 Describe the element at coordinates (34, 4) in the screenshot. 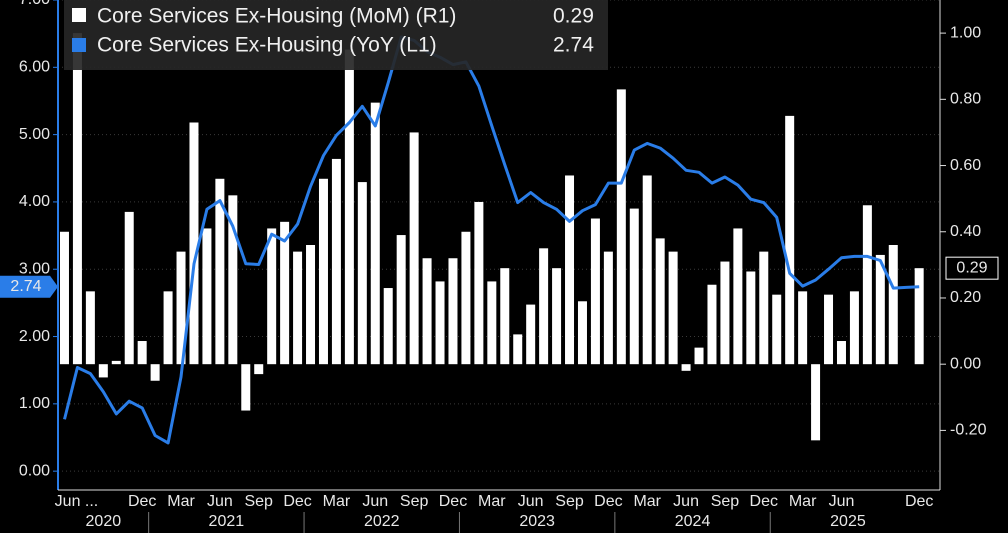

I see `y-tick-label: 7.00` at that location.